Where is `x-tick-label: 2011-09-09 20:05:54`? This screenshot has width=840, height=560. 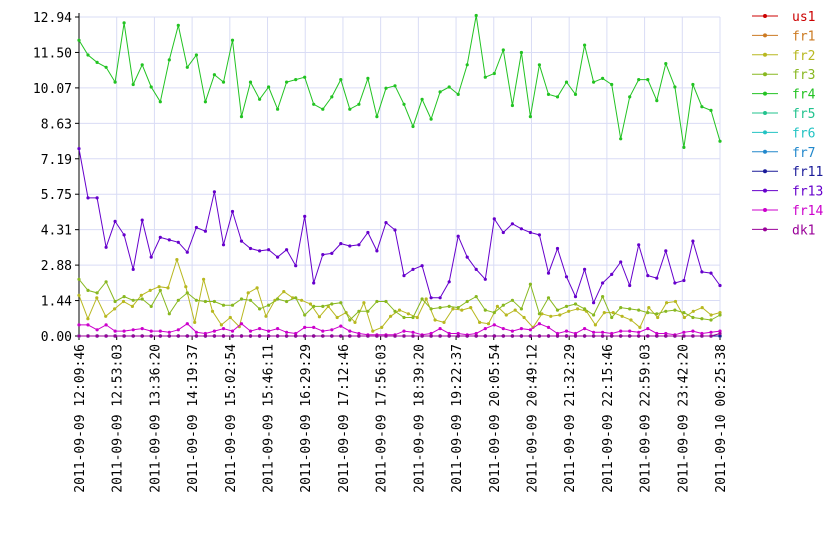
x-tick-label: 2011-09-09 20:05:54 is located at coordinates (495, 418).